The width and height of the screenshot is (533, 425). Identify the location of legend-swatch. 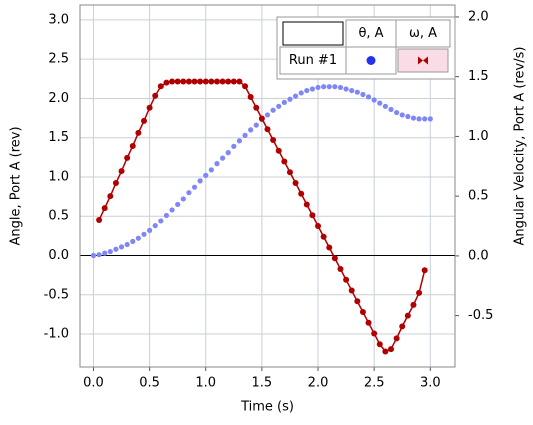
(371, 60).